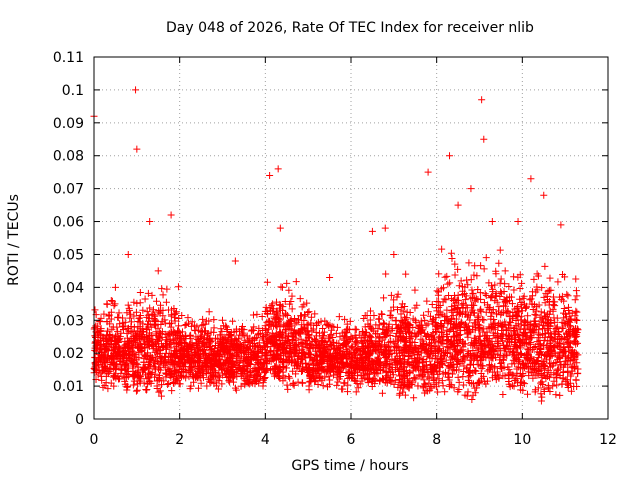 The height and width of the screenshot is (480, 640). What do you see at coordinates (265, 440) in the screenshot?
I see `x-tick-label: 4` at bounding box center [265, 440].